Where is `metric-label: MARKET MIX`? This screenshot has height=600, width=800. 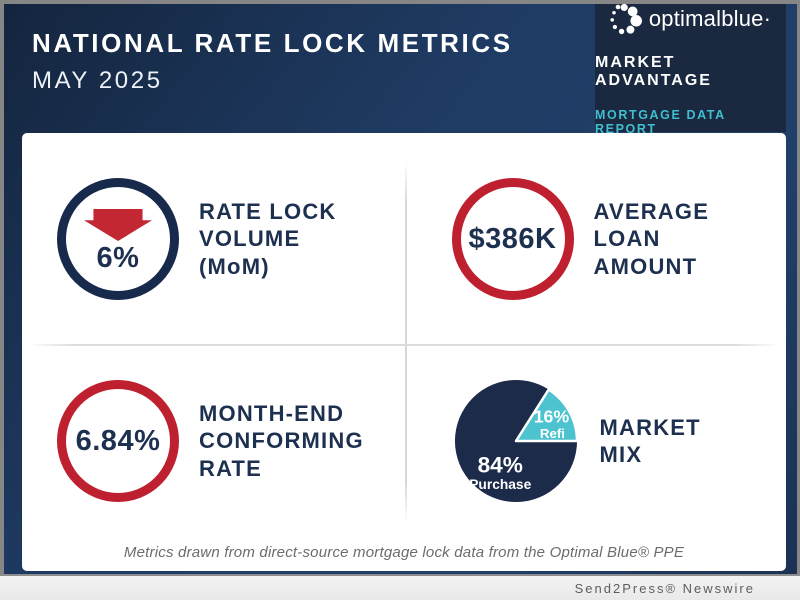
metric-label: MARKET MIX is located at coordinates (650, 441).